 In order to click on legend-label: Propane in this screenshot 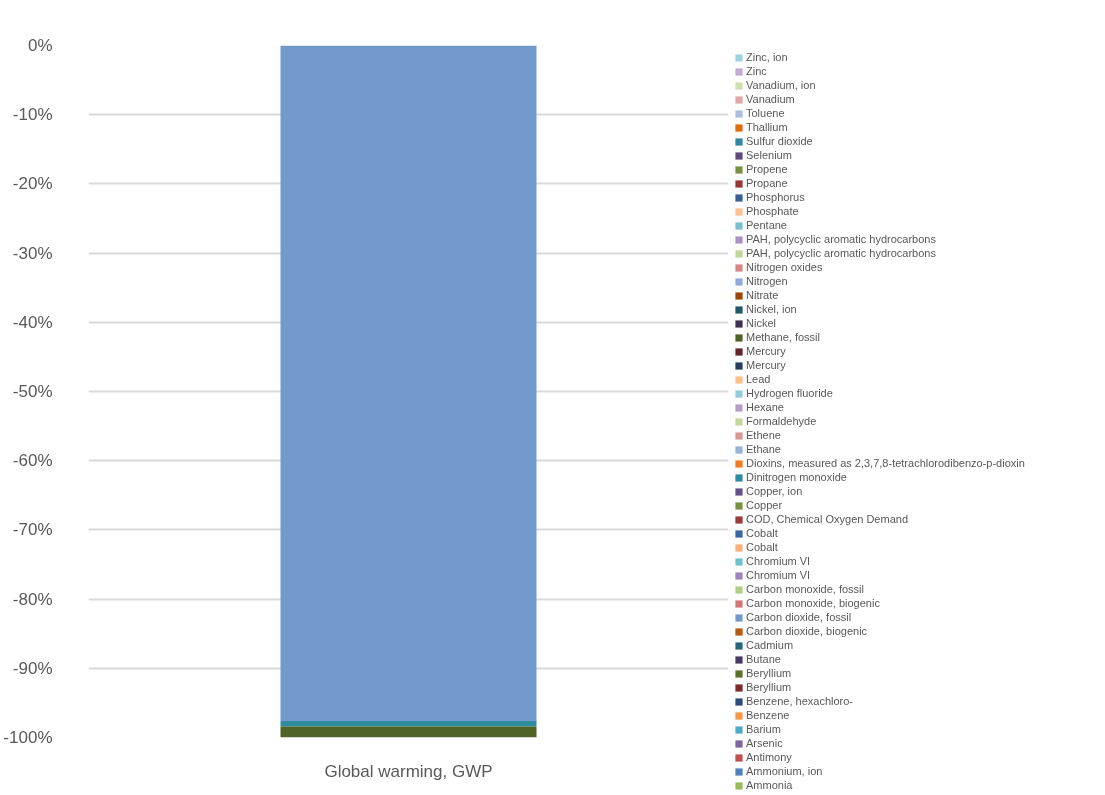, I will do `click(767, 183)`.